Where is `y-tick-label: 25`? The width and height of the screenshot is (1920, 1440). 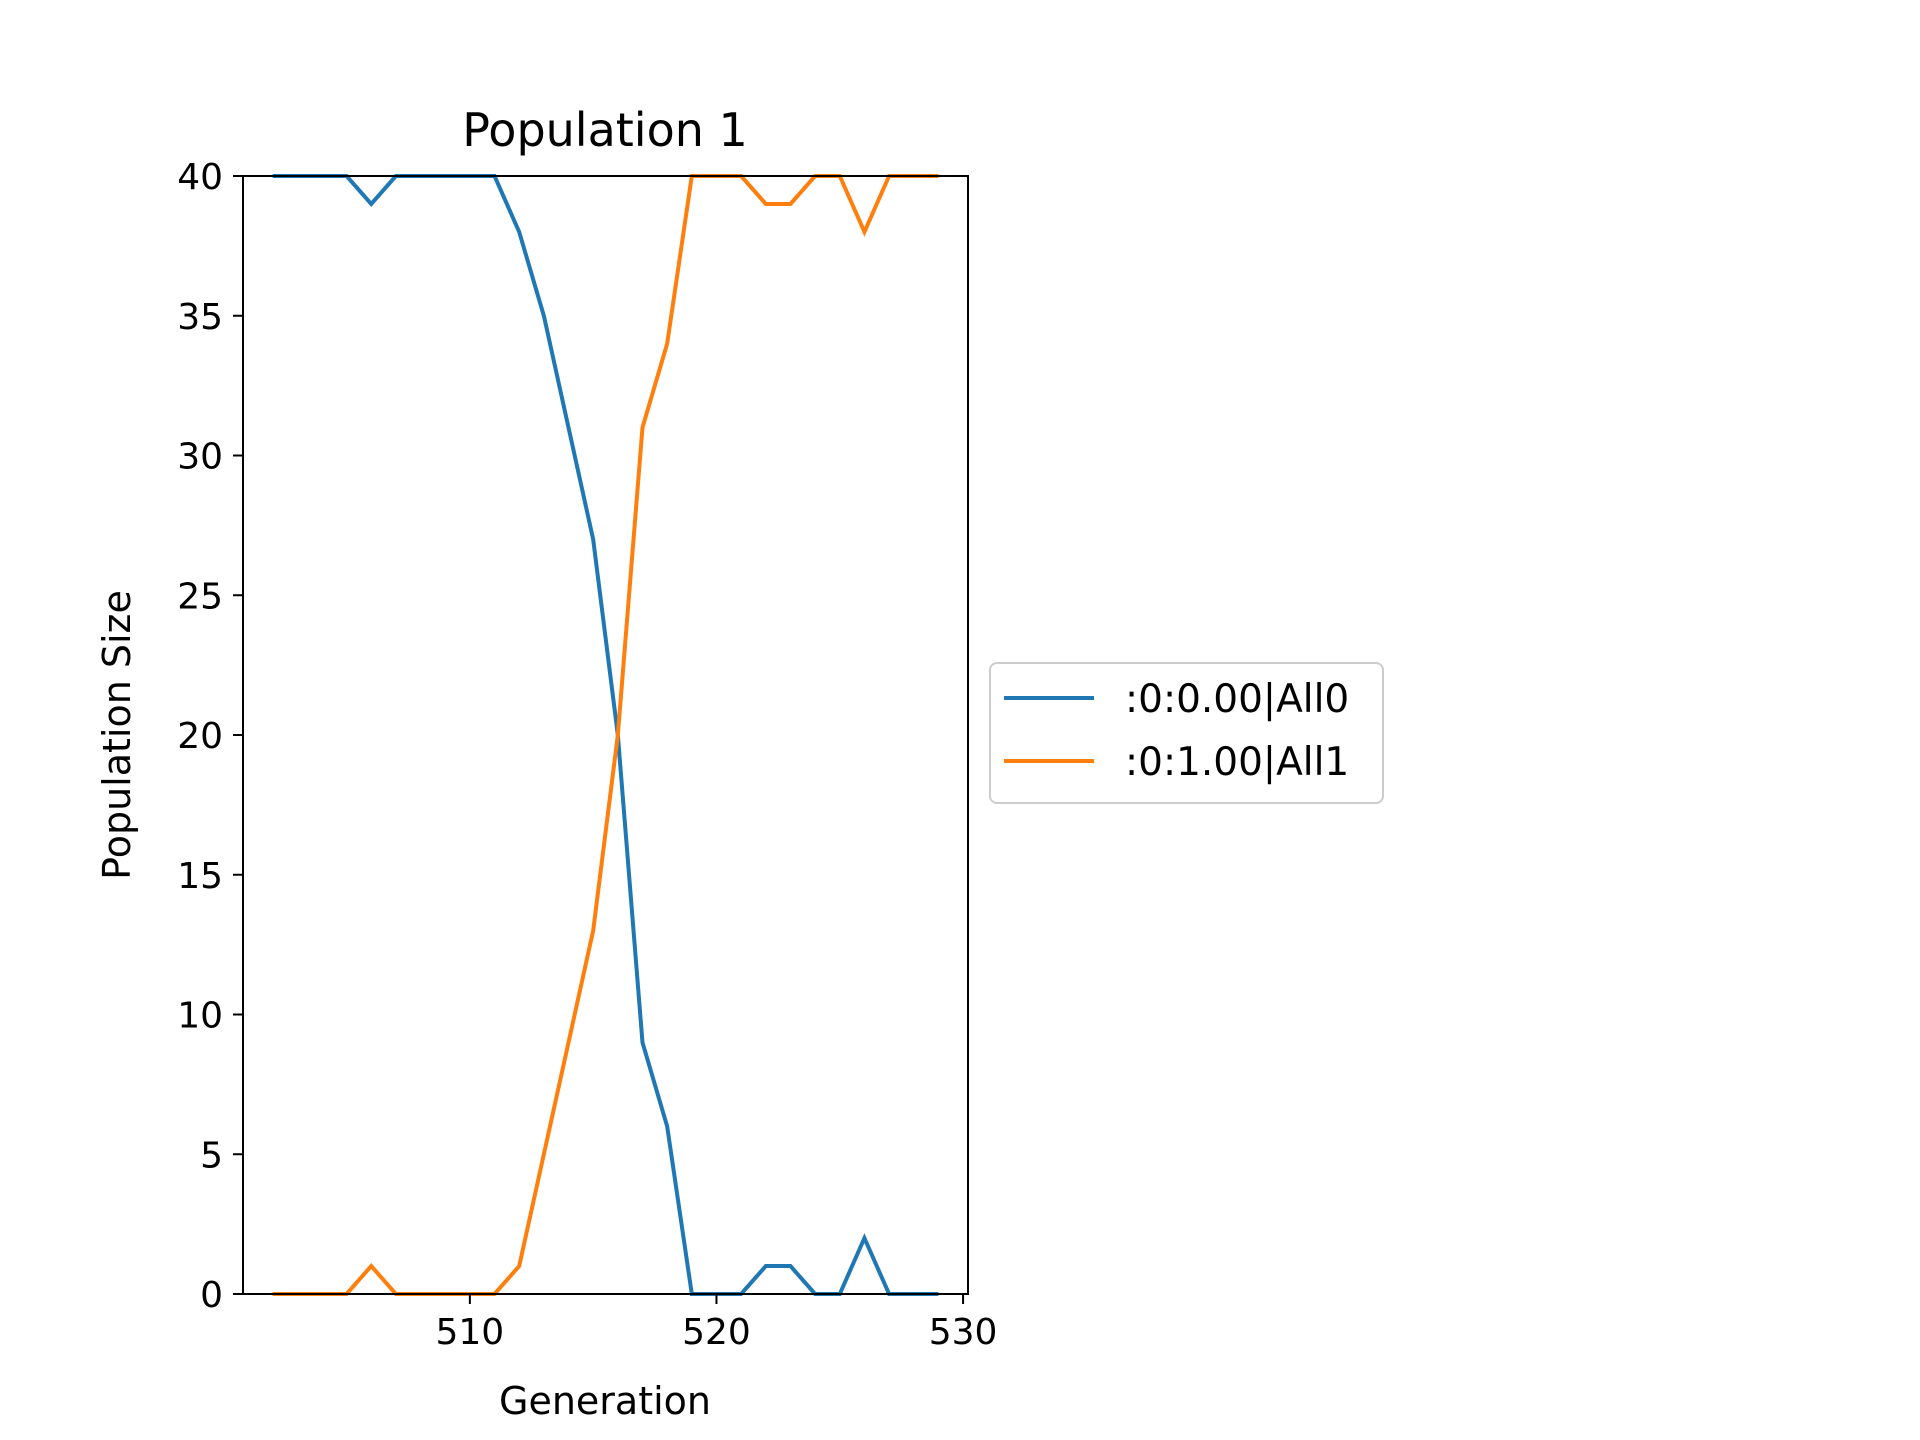 y-tick-label: 25 is located at coordinates (200, 596).